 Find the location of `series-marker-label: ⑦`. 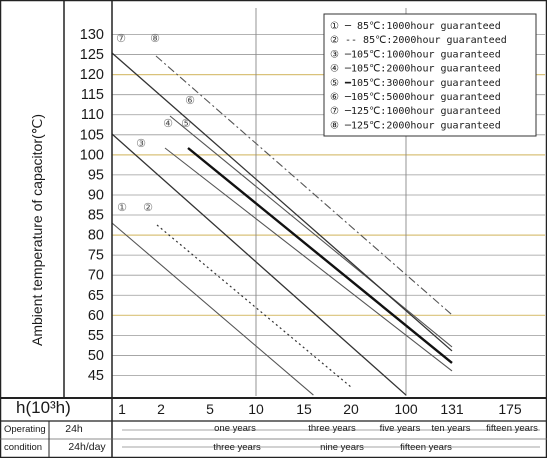

series-marker-label: ⑦ is located at coordinates (121, 38).